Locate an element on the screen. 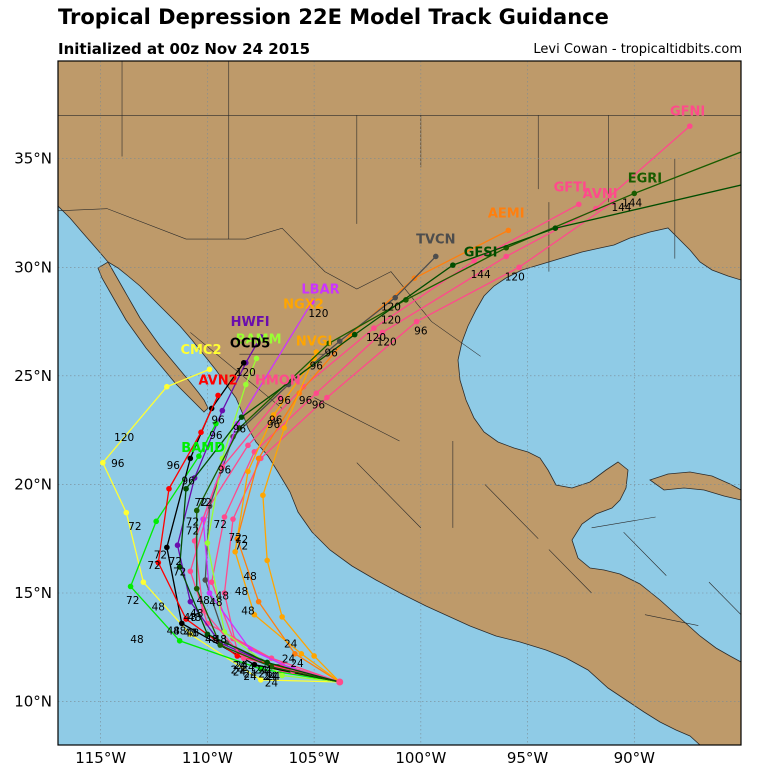  latitude-tick-label: 15°N is located at coordinates (33, 593).